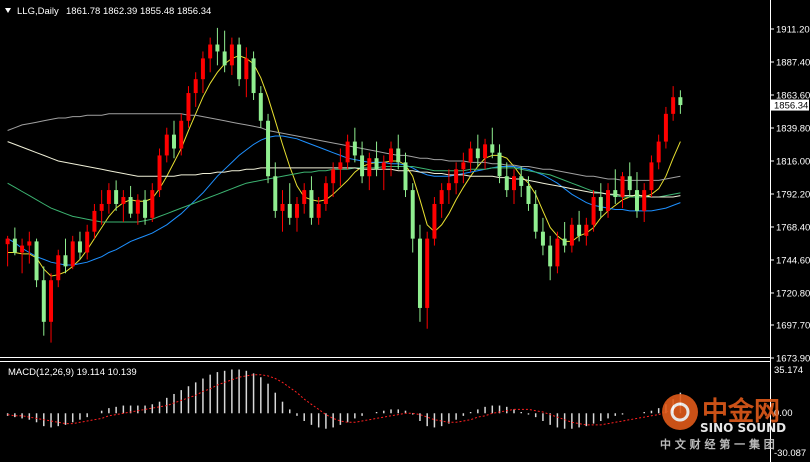 The width and height of the screenshot is (810, 462). Describe the element at coordinates (743, 428) in the screenshot. I see `watermark-en-title: SINO SOUND` at that location.